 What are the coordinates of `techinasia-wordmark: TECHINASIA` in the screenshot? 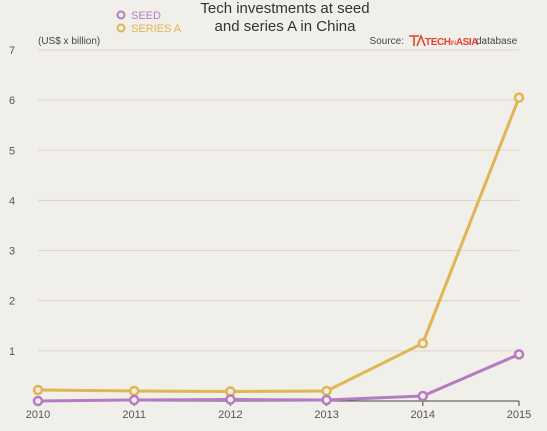 It's located at (451, 42).